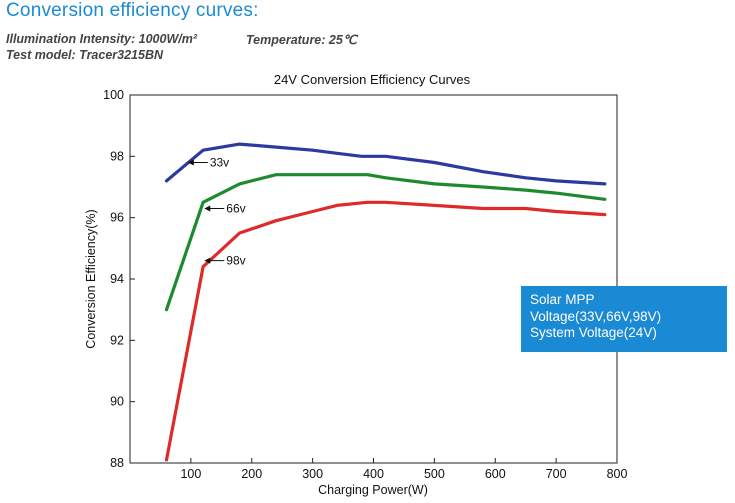  I want to click on x-tick-label: 100, so click(190, 474).